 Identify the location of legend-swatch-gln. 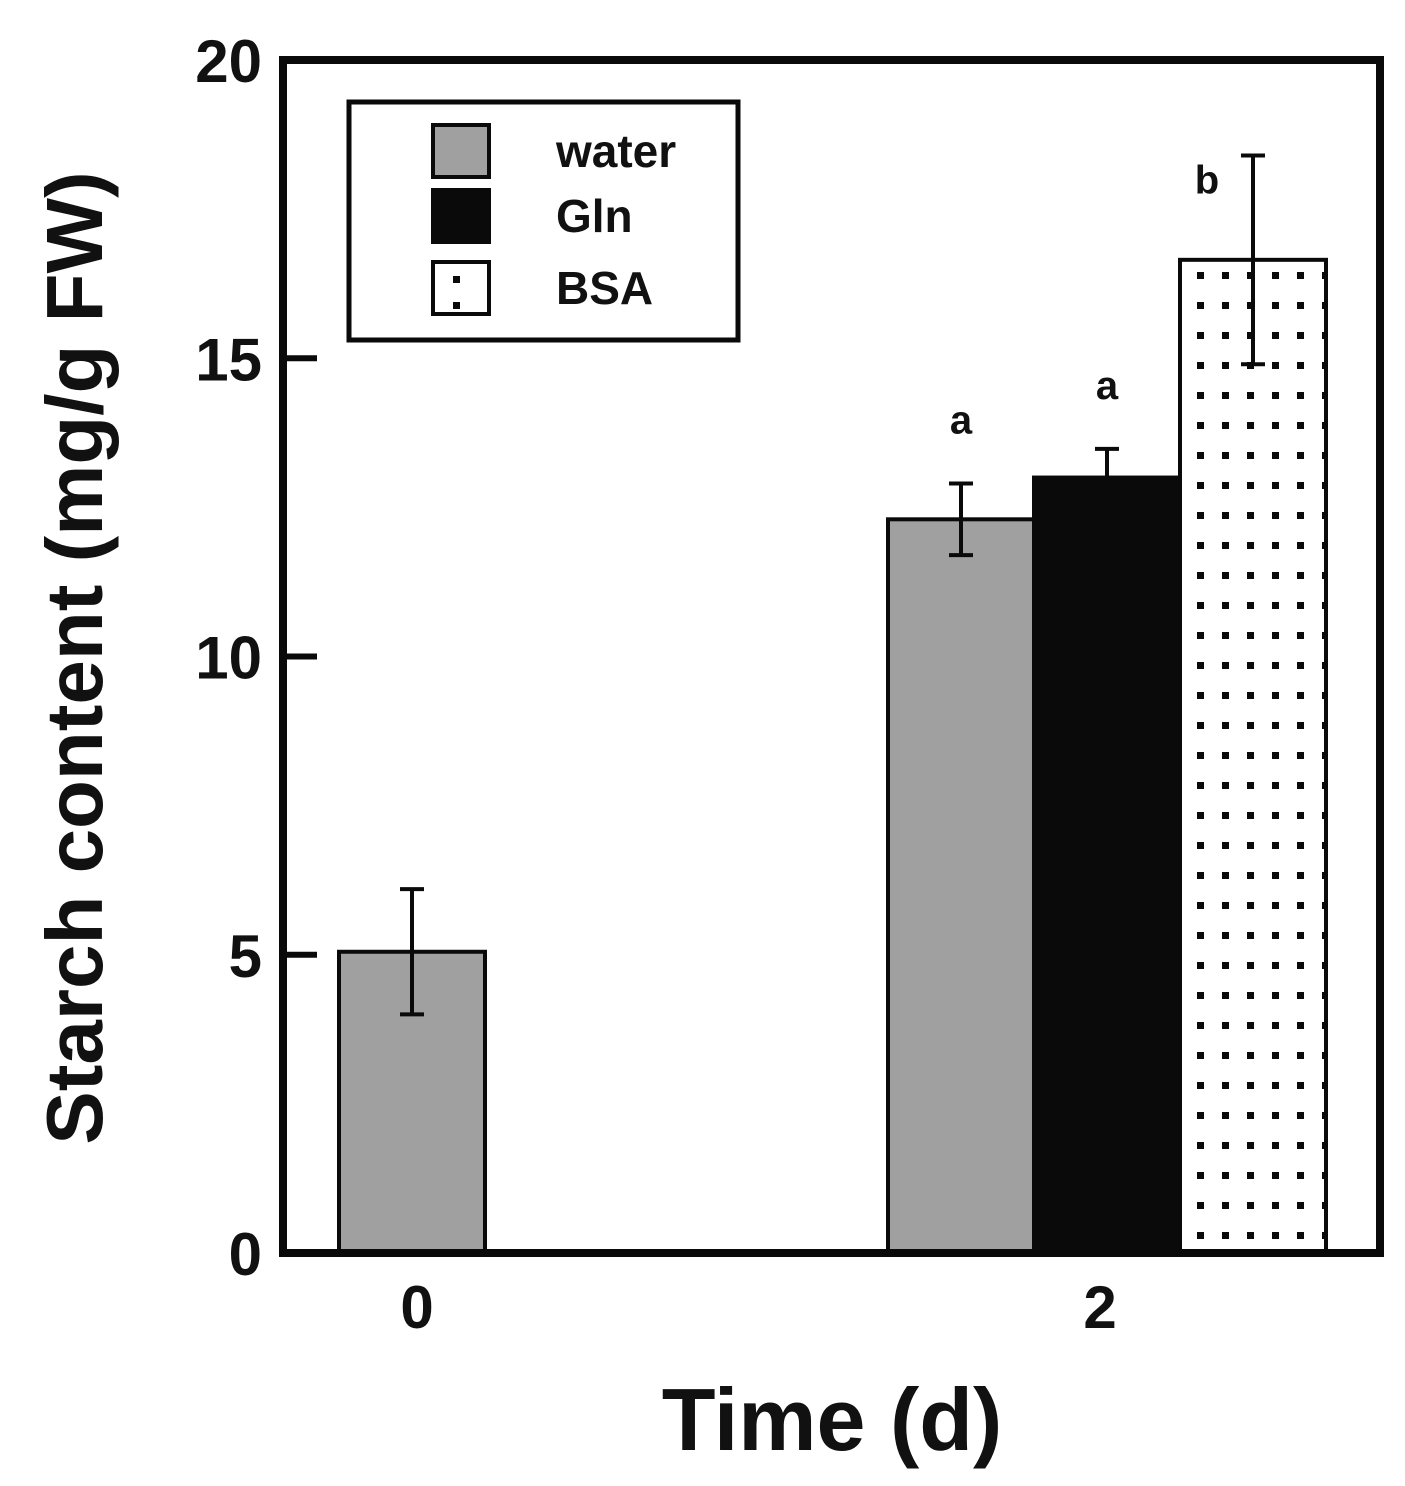
(461, 216).